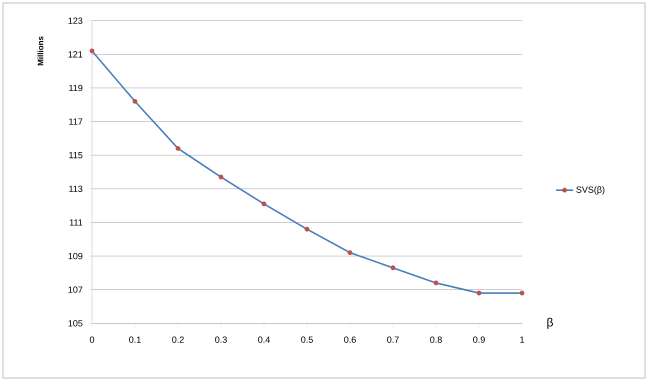 The height and width of the screenshot is (386, 651). Describe the element at coordinates (479, 339) in the screenshot. I see `x-tick-label: 0.9` at that location.